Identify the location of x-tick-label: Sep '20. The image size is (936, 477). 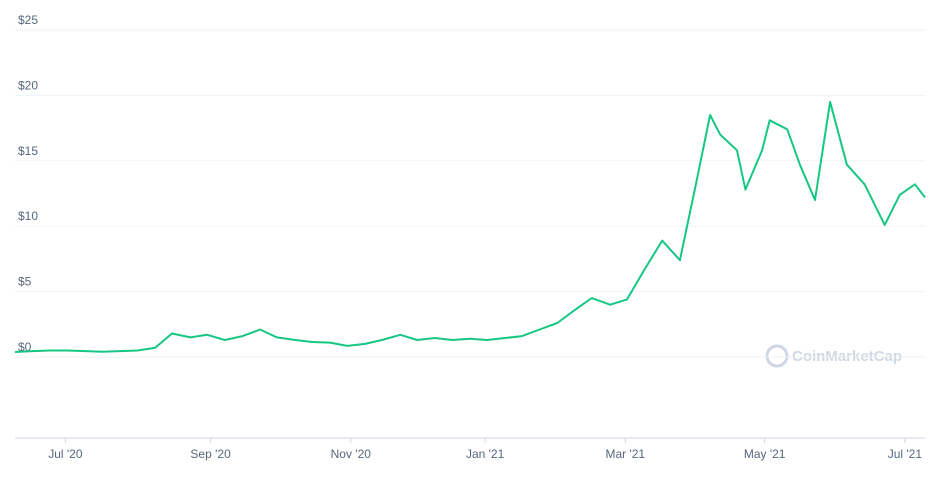
(210, 454).